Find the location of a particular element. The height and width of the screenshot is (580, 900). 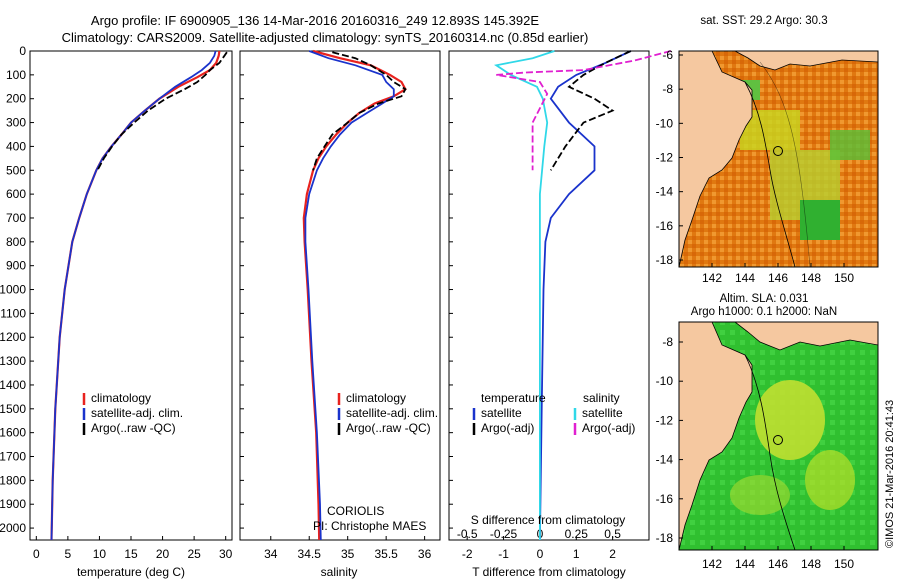

sst-map-lat-label: -14 is located at coordinates (665, 192).